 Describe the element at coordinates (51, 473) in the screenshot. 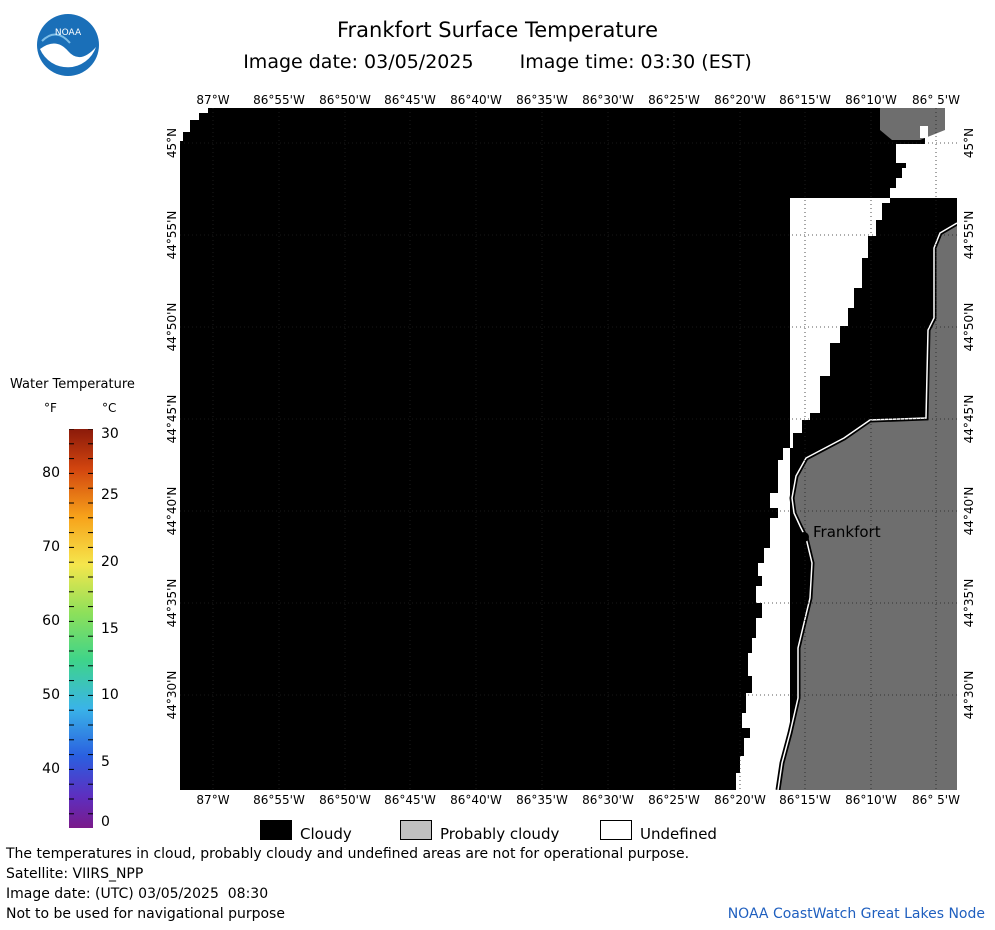

I see `f-tick-label: 80` at that location.